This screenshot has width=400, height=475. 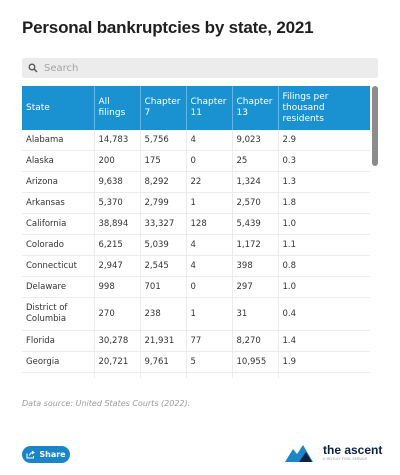 What do you see at coordinates (324, 362) in the screenshot?
I see `cell-filings-per-thousand: 1.9` at bounding box center [324, 362].